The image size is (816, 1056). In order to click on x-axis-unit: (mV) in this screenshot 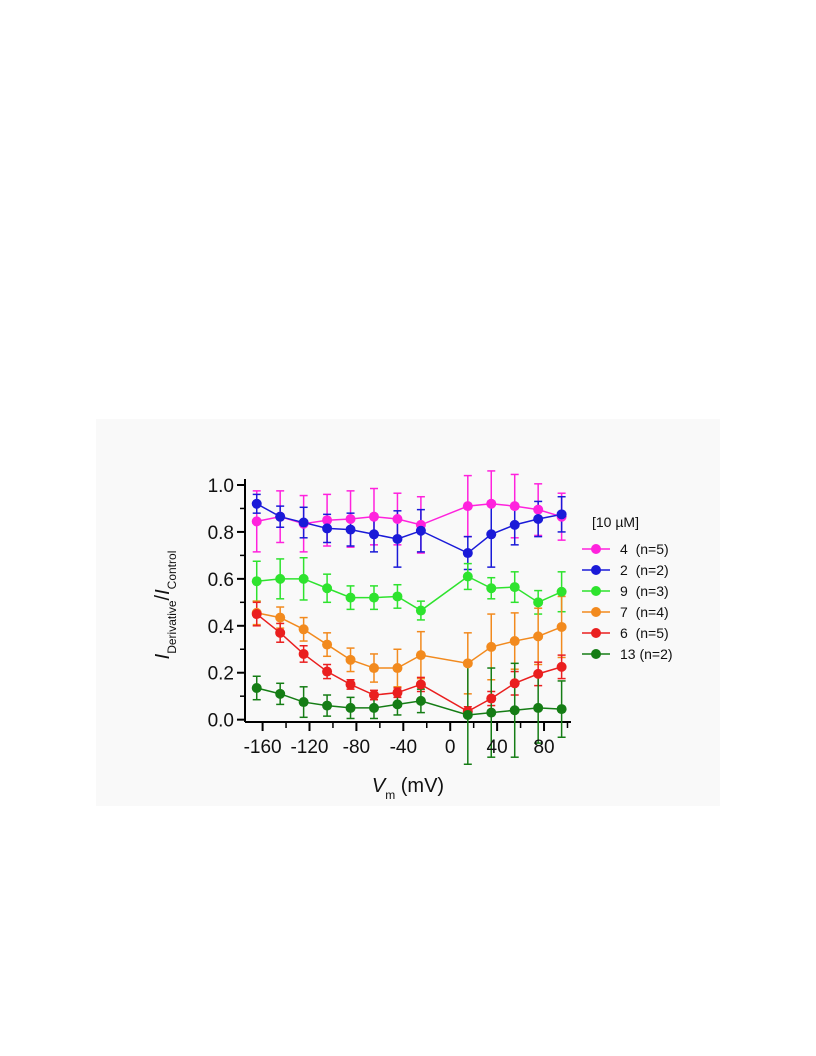, I will do `click(419, 786)`.